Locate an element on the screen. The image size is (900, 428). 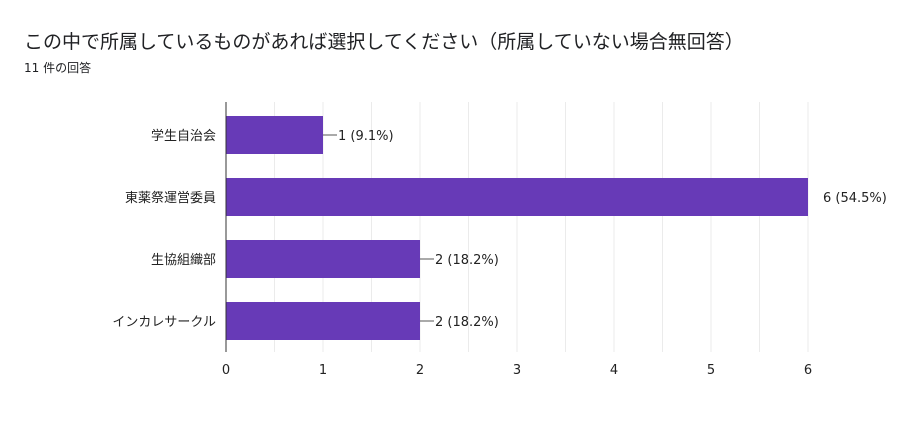
x-tick-label: 1 is located at coordinates (323, 370).